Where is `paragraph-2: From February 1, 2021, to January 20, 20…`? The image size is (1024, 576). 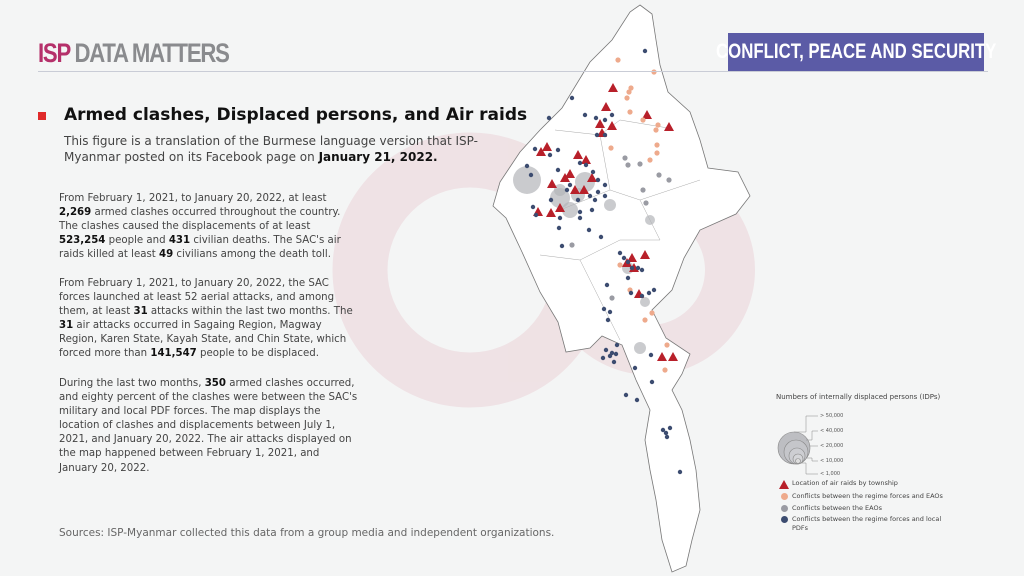
paragraph-2: From February 1, 2021, to January 20, 20… is located at coordinates (209, 319).